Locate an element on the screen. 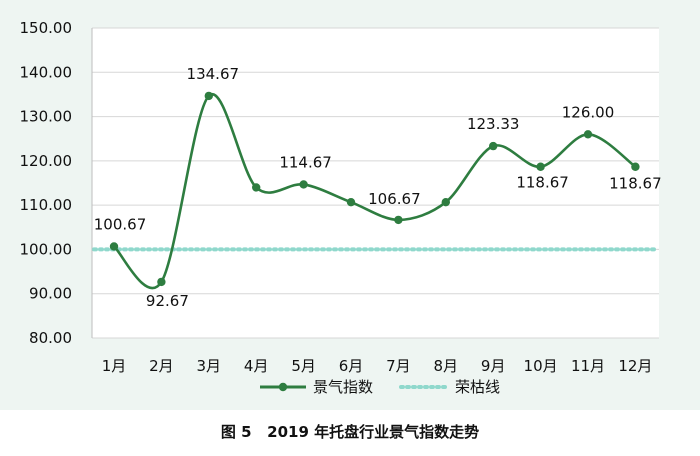 The width and height of the screenshot is (700, 456). x-axis: 1月 2月 3月 4月 5月 6月 7月 8月 9月 10月 11月 12月 is located at coordinates (377, 366).